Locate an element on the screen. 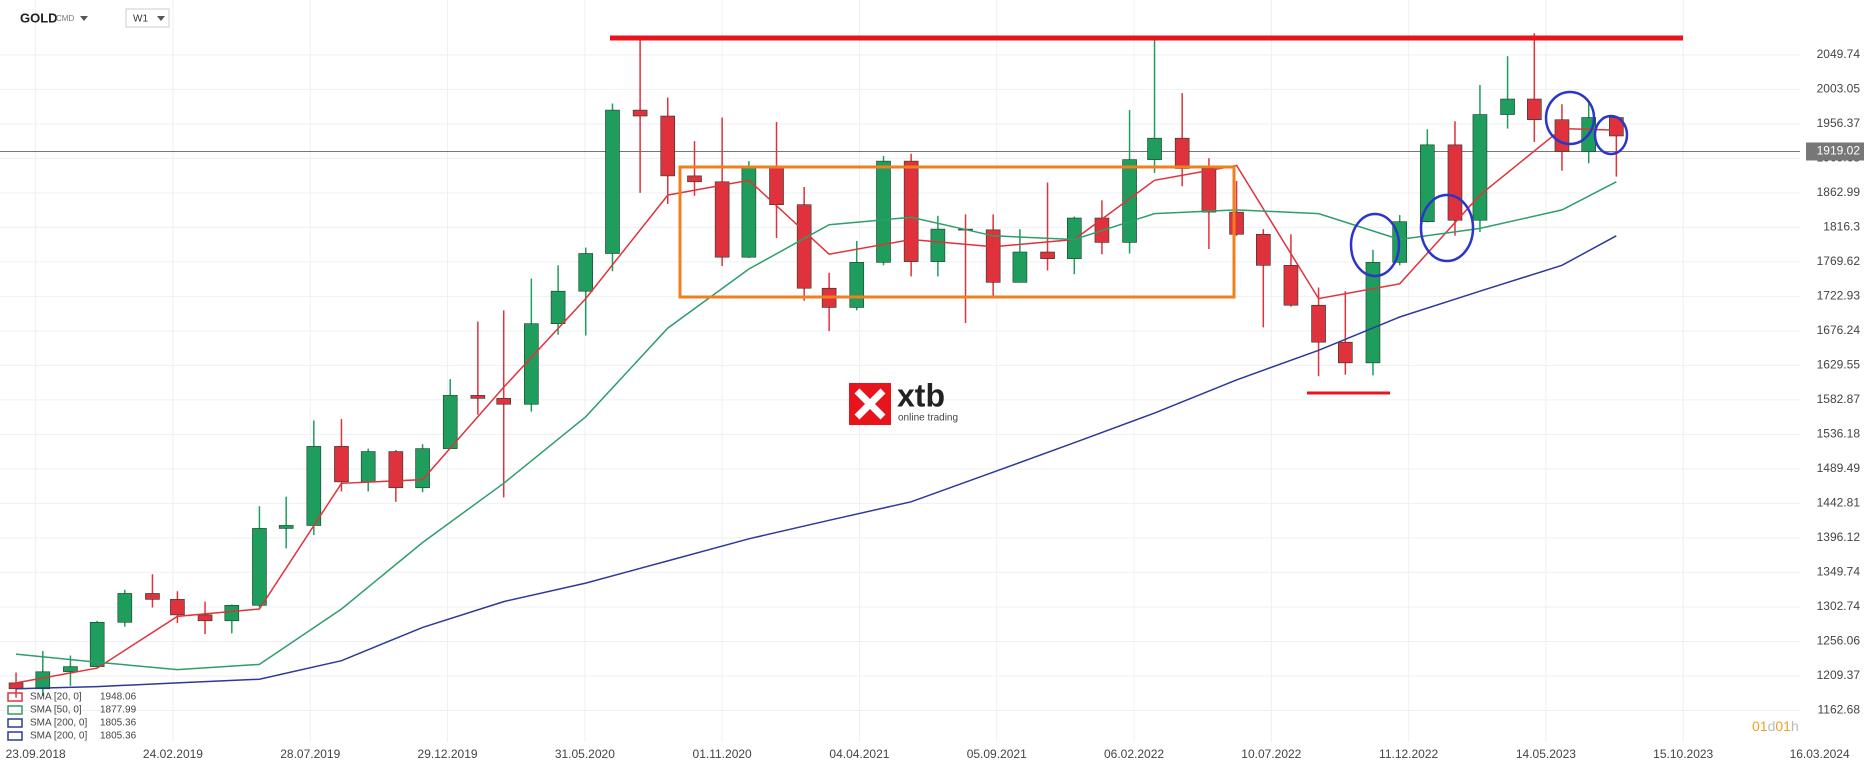 The width and height of the screenshot is (1866, 767). y-tick-label: 1629.55 is located at coordinates (1839, 365).